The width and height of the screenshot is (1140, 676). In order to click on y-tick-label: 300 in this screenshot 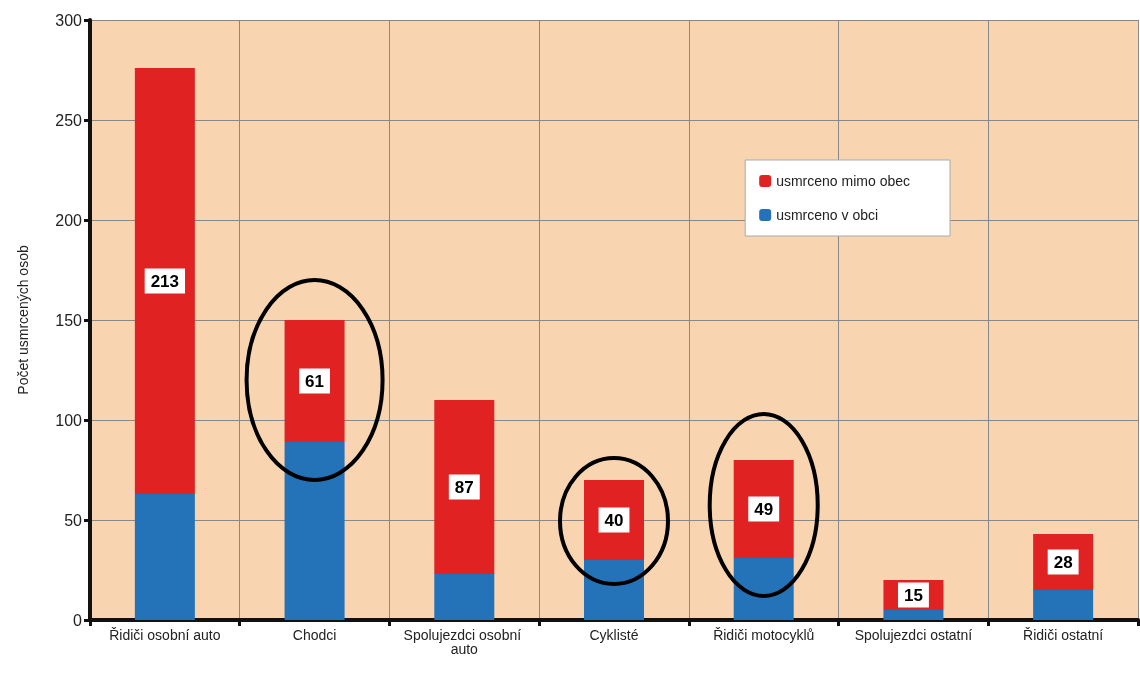, I will do `click(69, 20)`.